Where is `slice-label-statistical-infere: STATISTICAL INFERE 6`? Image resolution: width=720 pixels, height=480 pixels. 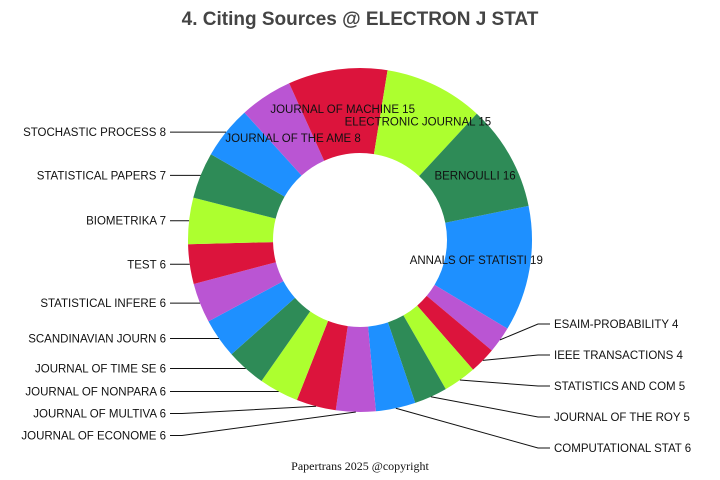
slice-label-statistical-infere: STATISTICAL INFERE 6 is located at coordinates (103, 304).